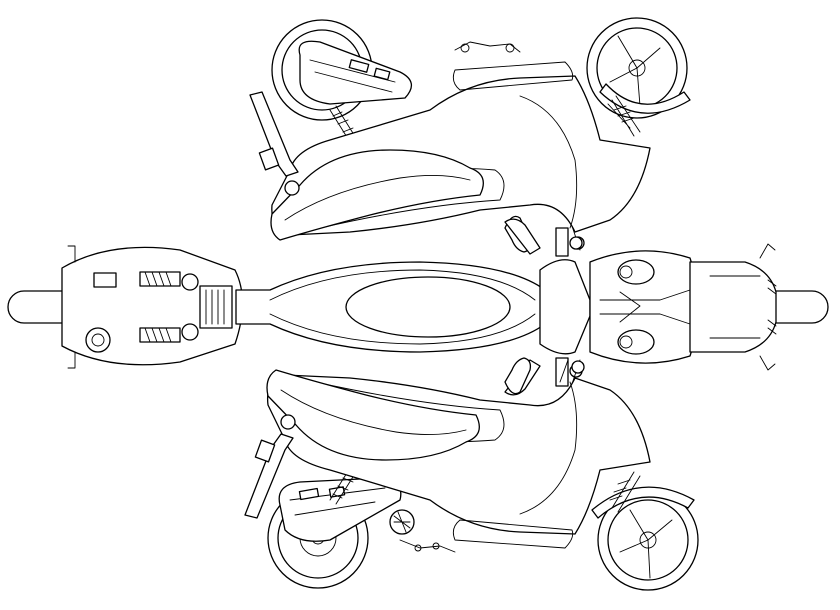 The height and width of the screenshot is (610, 840). Describe the element at coordinates (355, 72) in the screenshot. I see `upper-exhaust` at that location.